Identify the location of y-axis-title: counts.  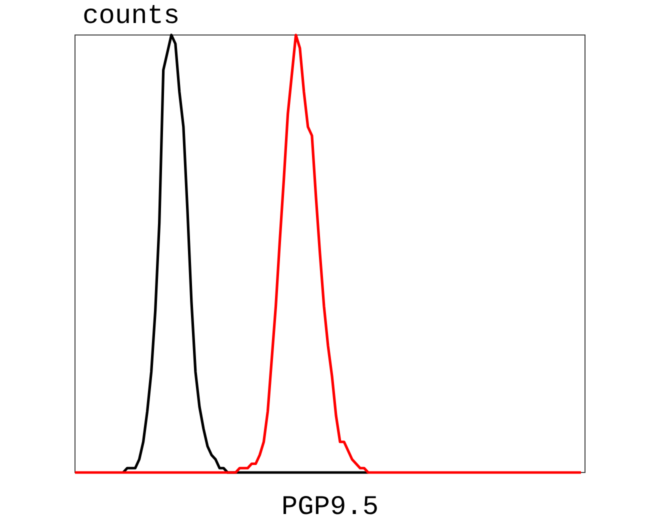
(131, 14).